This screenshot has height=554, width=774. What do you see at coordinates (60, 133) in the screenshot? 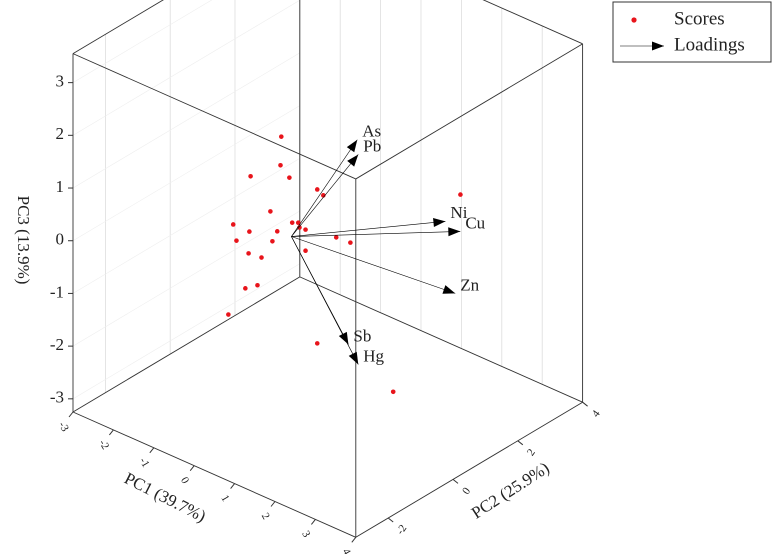
I see `z-tick-label: 2` at bounding box center [60, 133].